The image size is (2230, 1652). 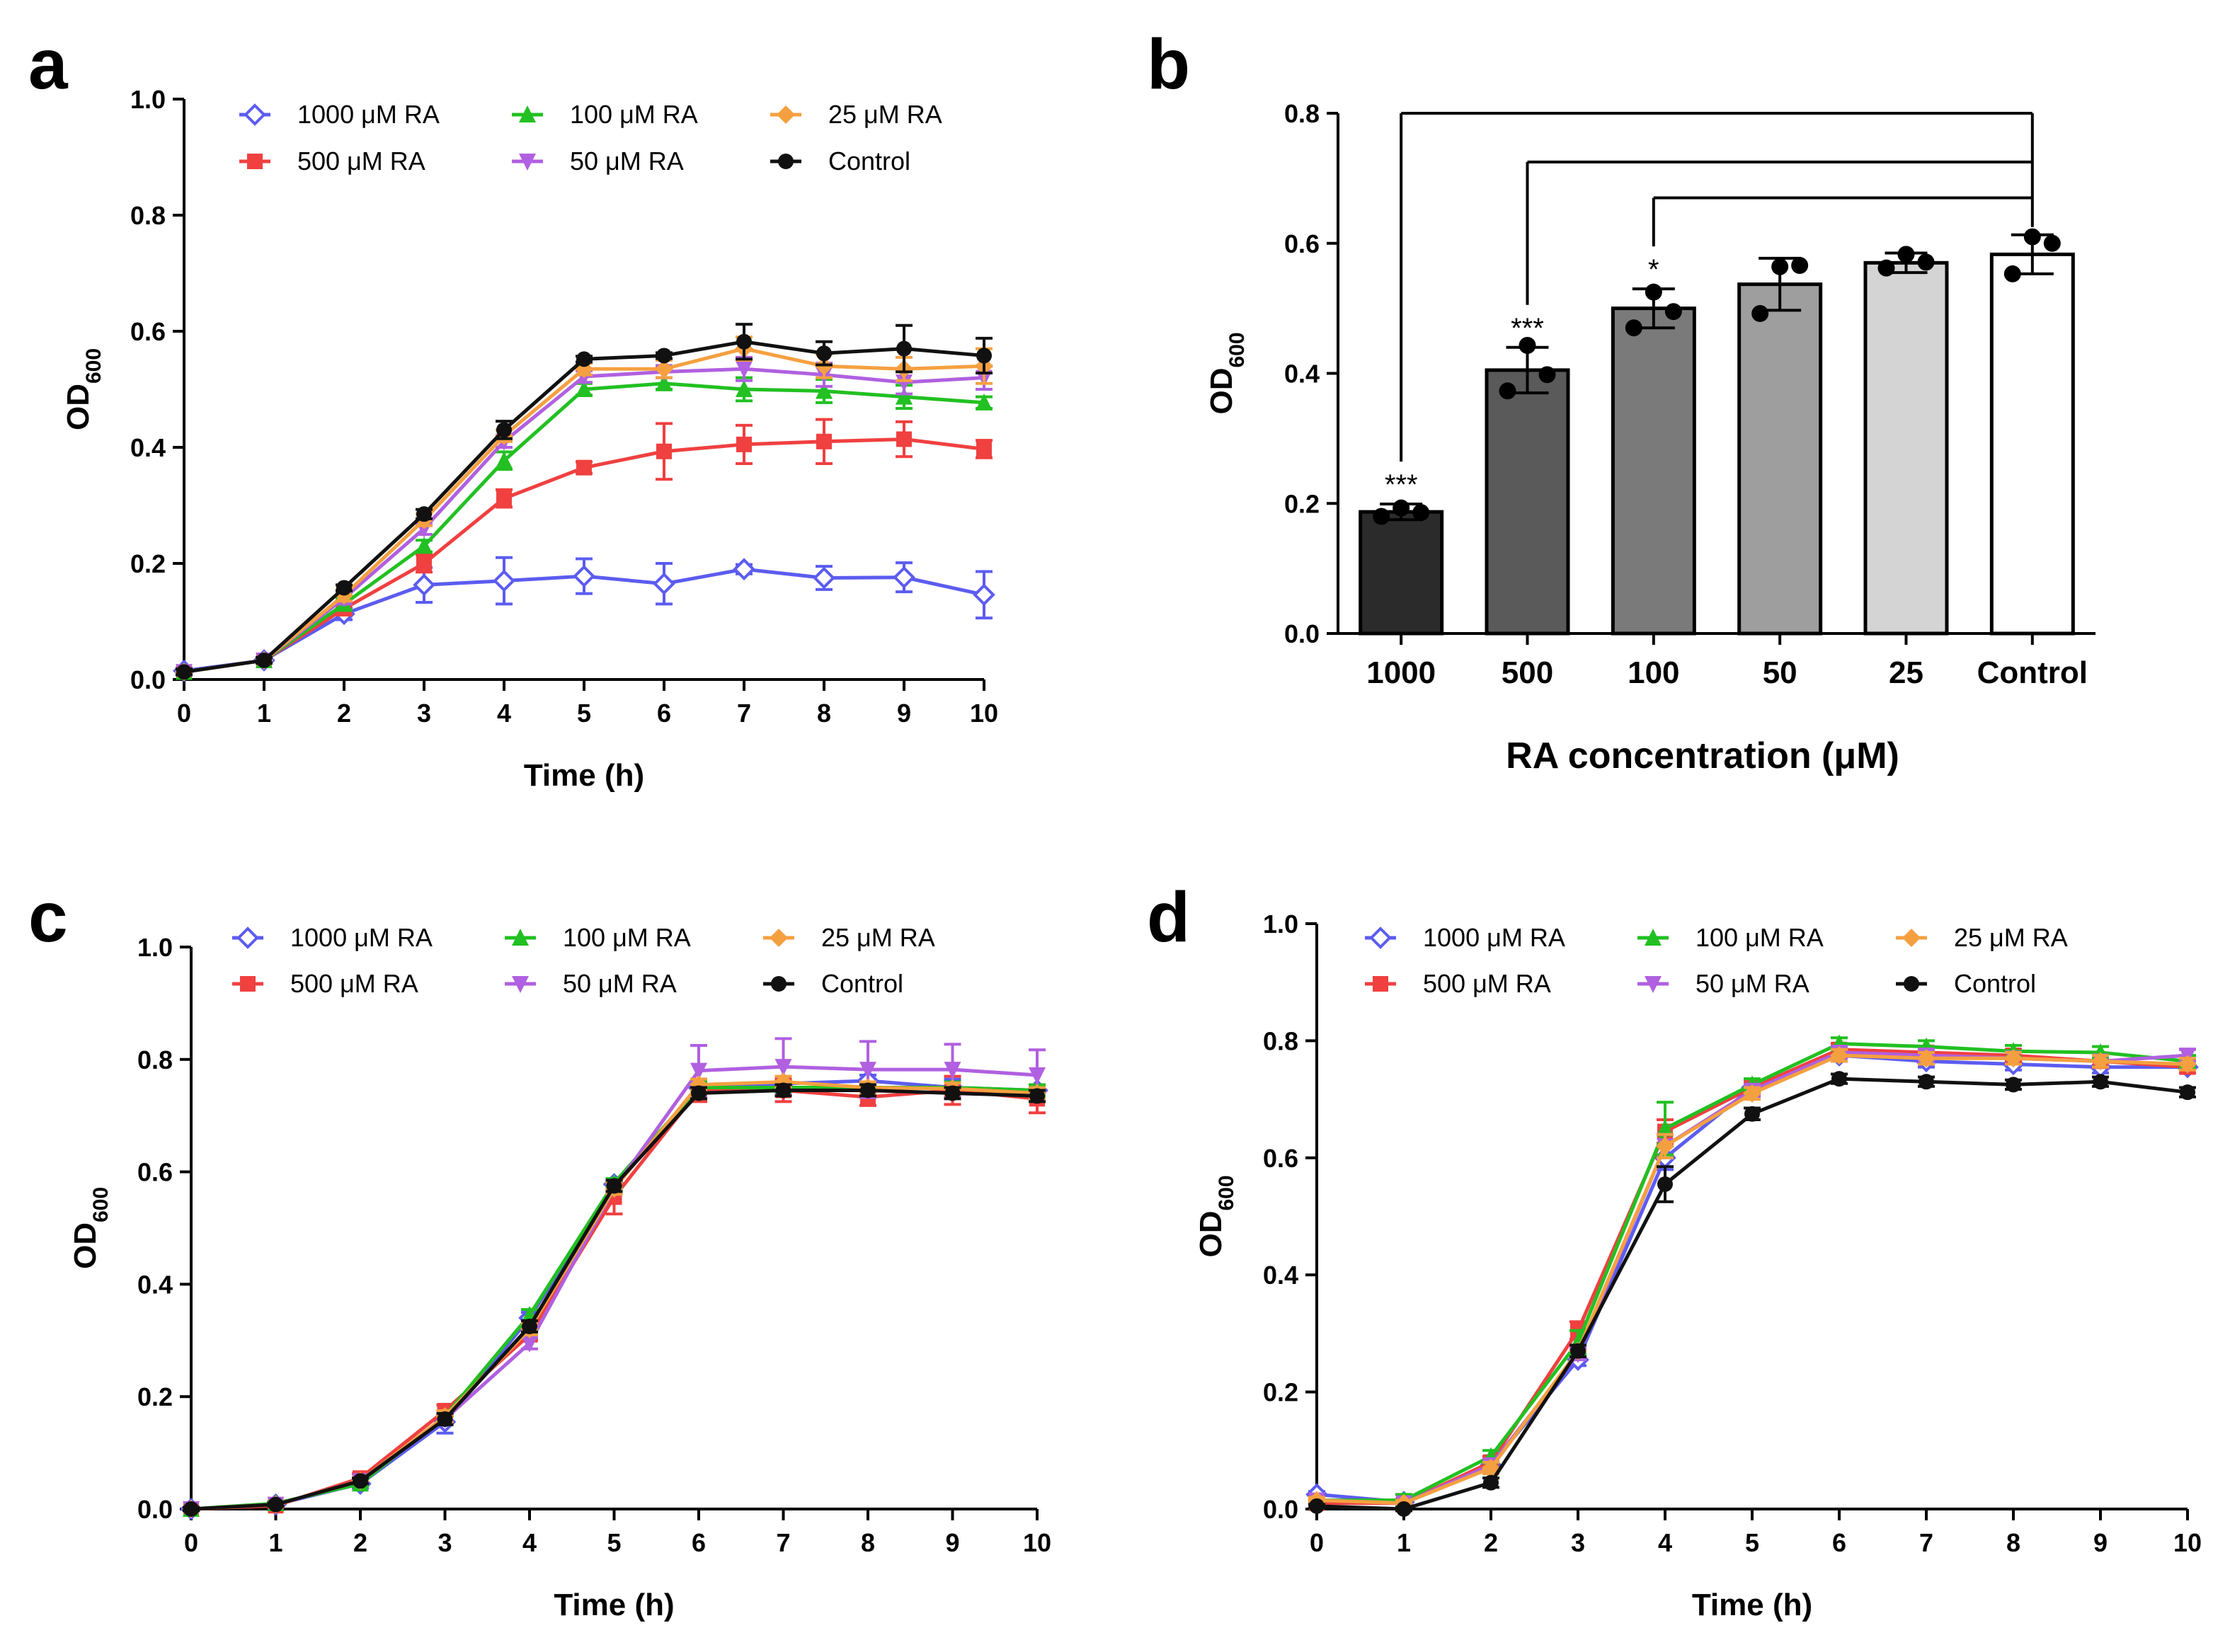 What do you see at coordinates (614, 1542) in the screenshot?
I see `x-tick-label: 5` at bounding box center [614, 1542].